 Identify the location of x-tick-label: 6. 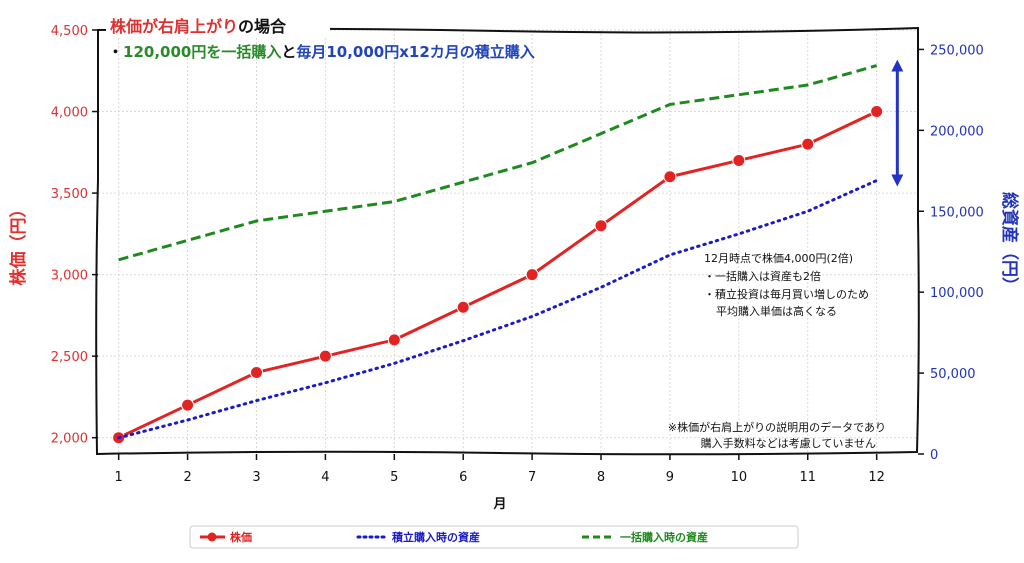
(463, 477).